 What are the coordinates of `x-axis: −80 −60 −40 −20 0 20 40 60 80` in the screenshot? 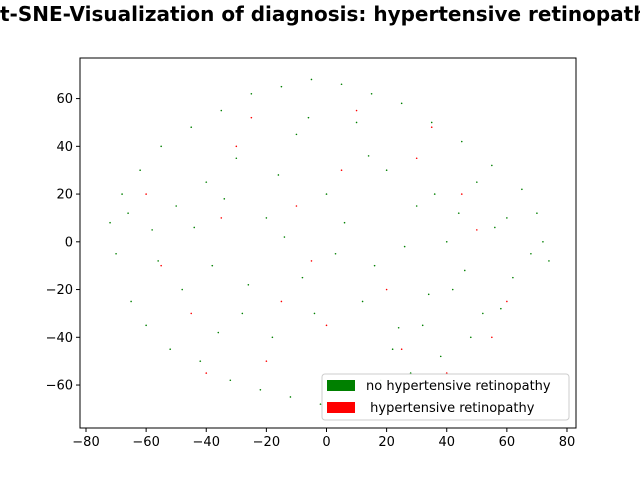 It's located at (323, 439).